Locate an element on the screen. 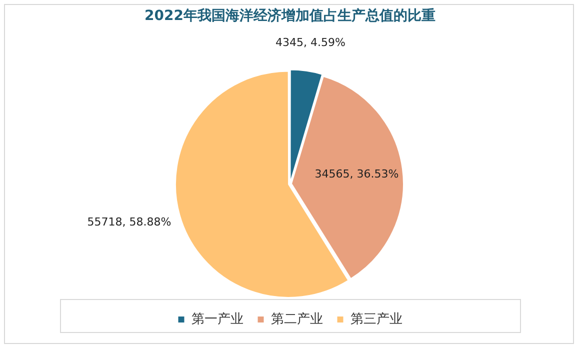  chart-title: 2022年我国海洋经济增加值占生产总值的比重 is located at coordinates (290, 15).